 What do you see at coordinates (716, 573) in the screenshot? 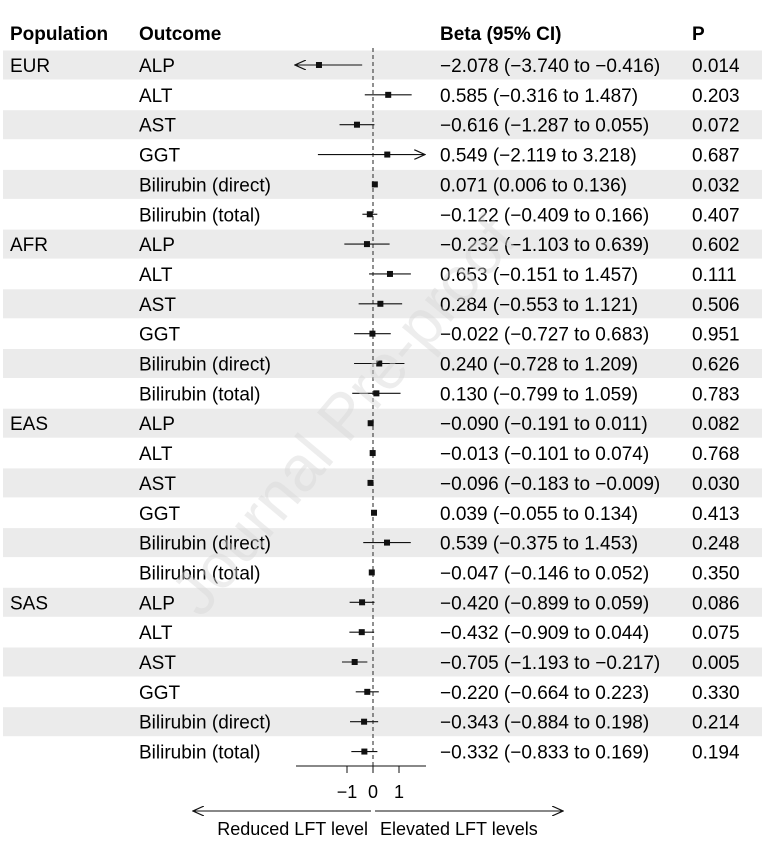
I see `p-value: 0.350` at bounding box center [716, 573].